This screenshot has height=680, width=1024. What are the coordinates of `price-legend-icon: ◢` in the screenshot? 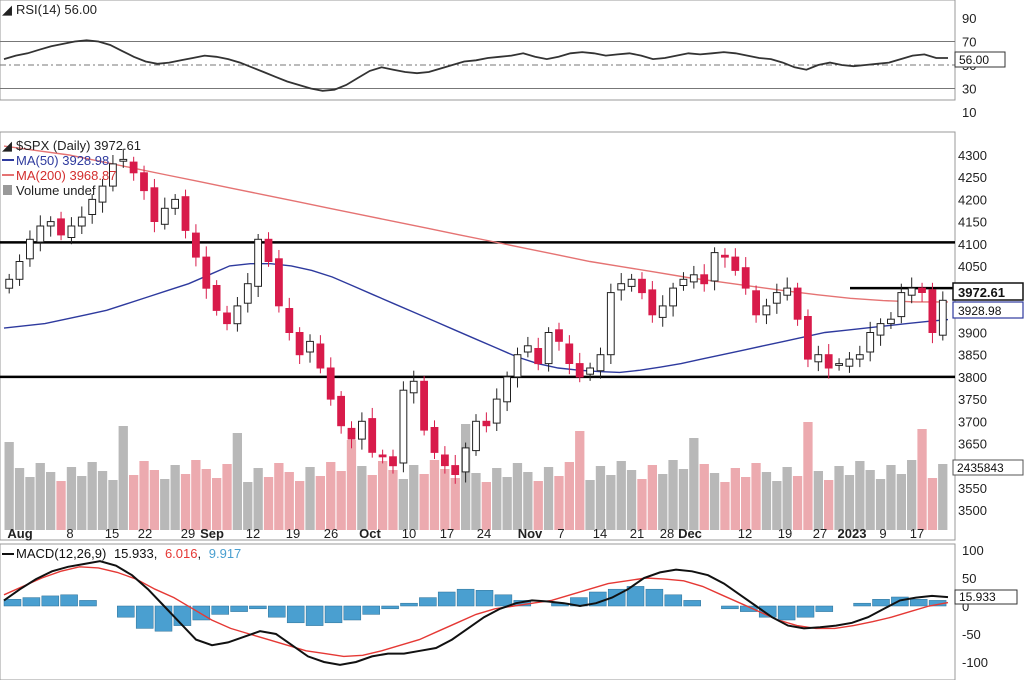 It's located at (7, 145).